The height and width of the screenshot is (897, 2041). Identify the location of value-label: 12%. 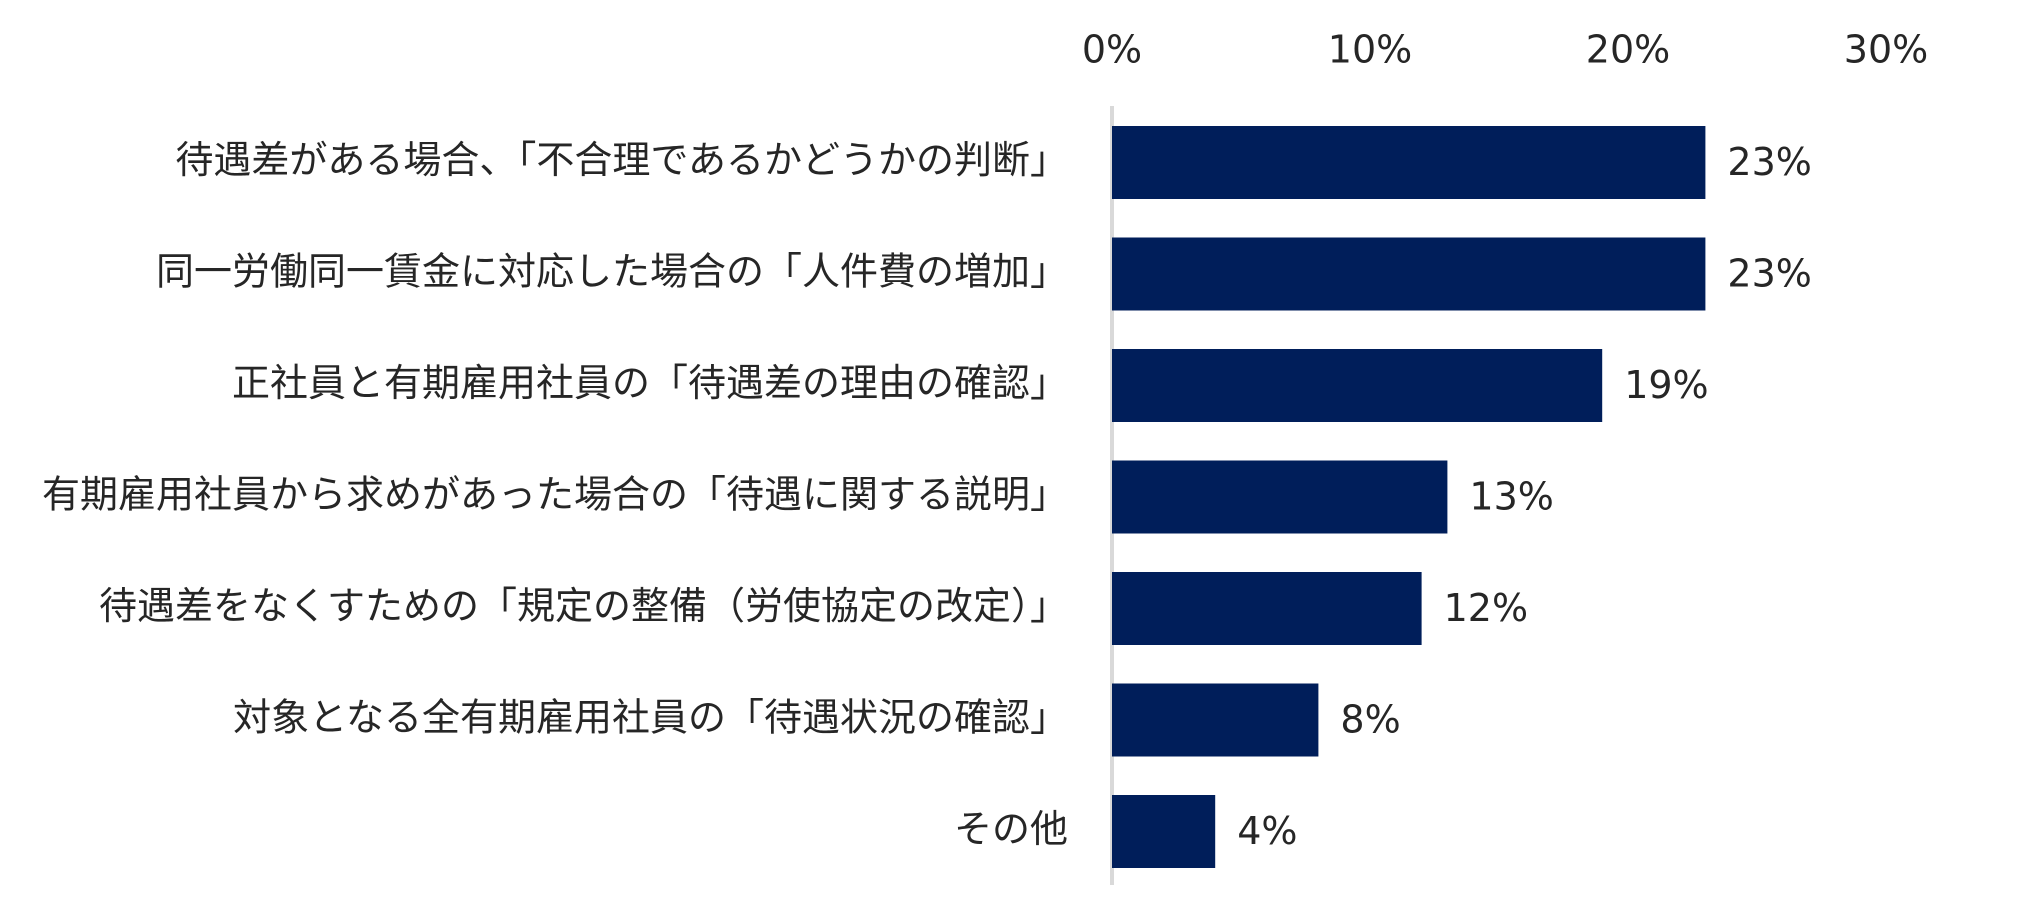
(1486, 608).